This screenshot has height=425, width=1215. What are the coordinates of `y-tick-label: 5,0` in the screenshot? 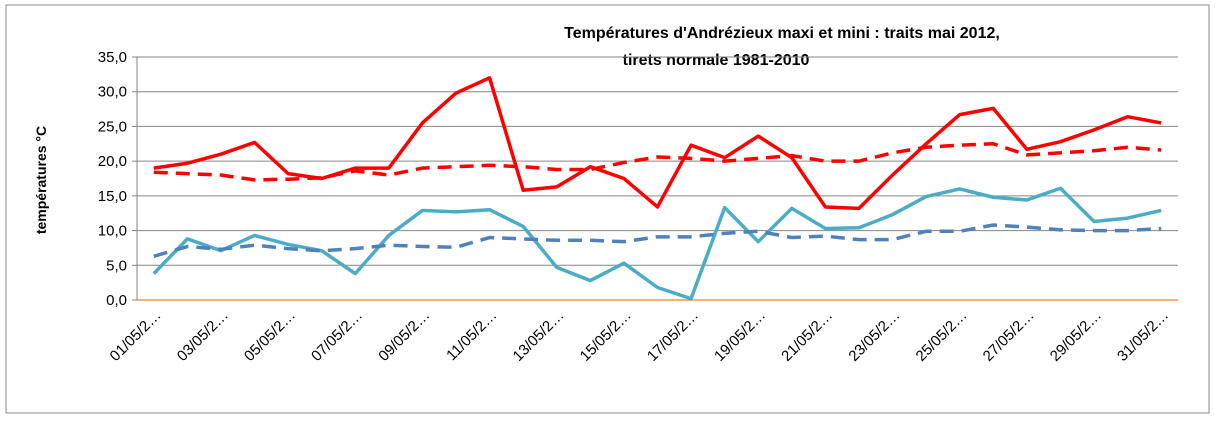 It's located at (116, 265).